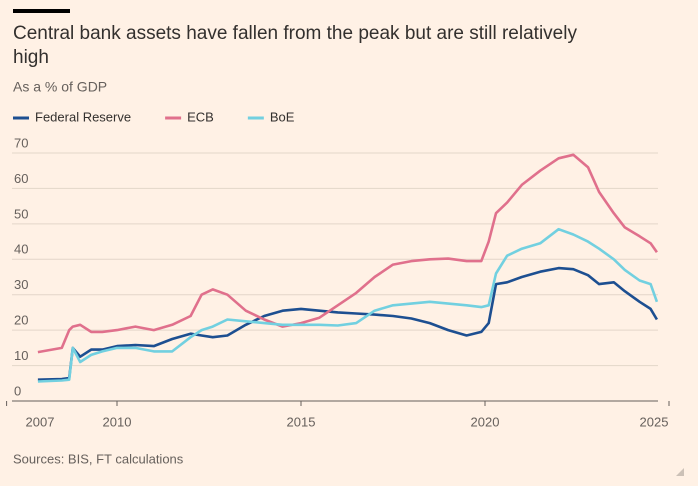 Image resolution: width=698 pixels, height=486 pixels. What do you see at coordinates (282, 116) in the screenshot?
I see `legend-label: BoE` at bounding box center [282, 116].